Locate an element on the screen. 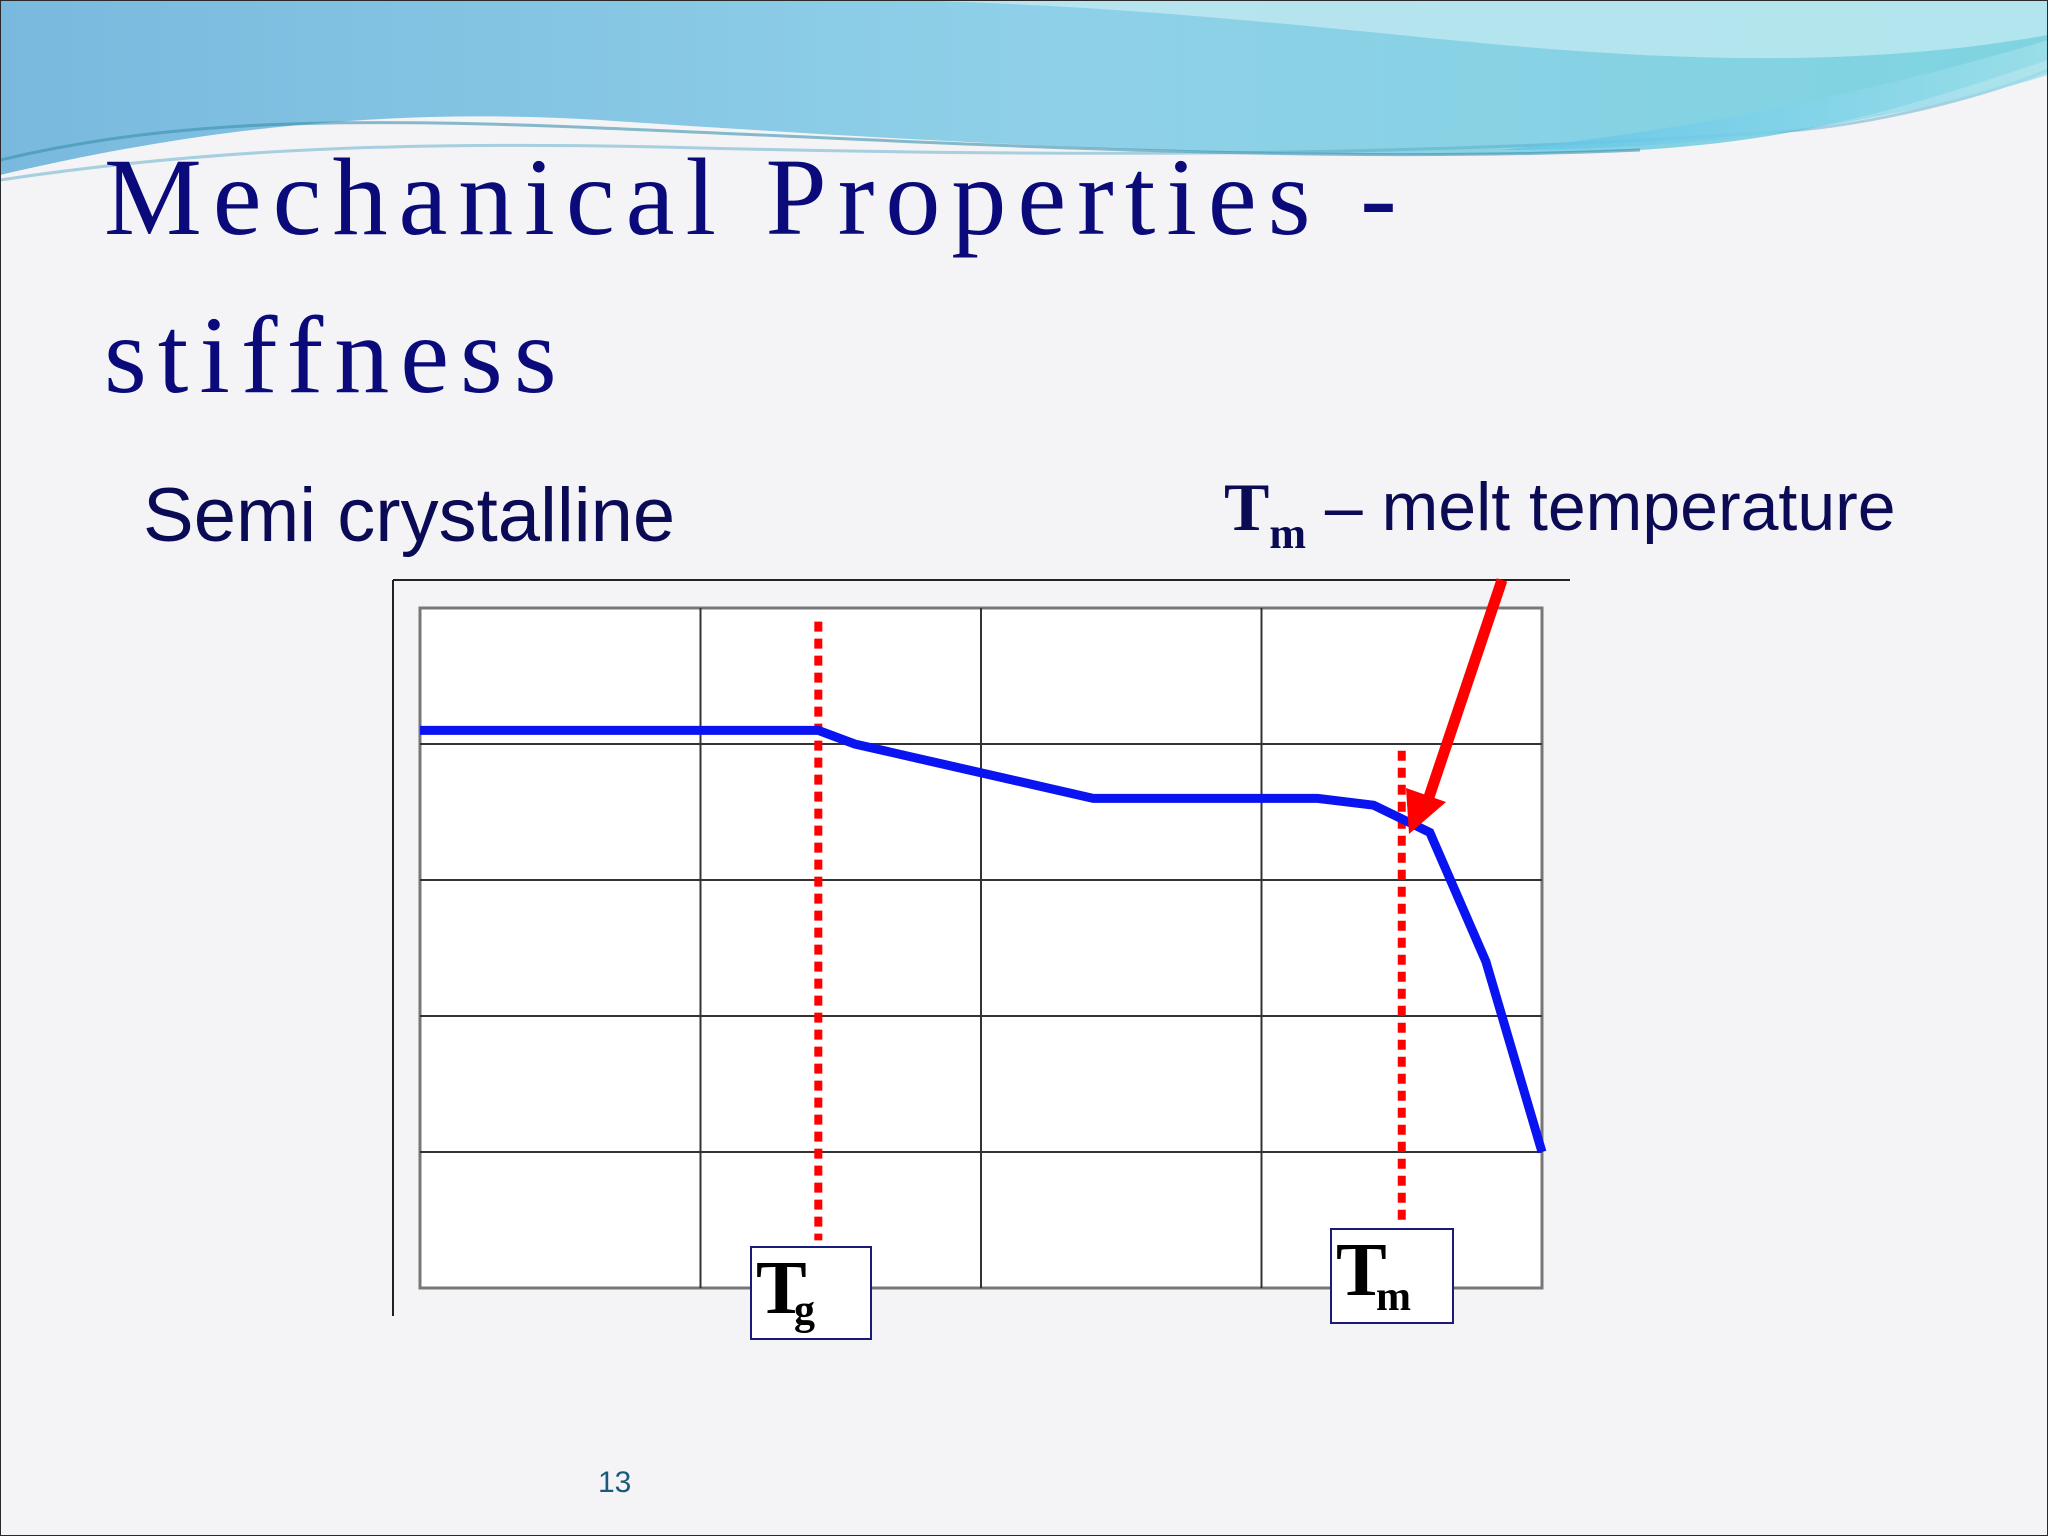 This screenshot has width=2048, height=1536. tm-marker-label: T m is located at coordinates (1392, 1276).